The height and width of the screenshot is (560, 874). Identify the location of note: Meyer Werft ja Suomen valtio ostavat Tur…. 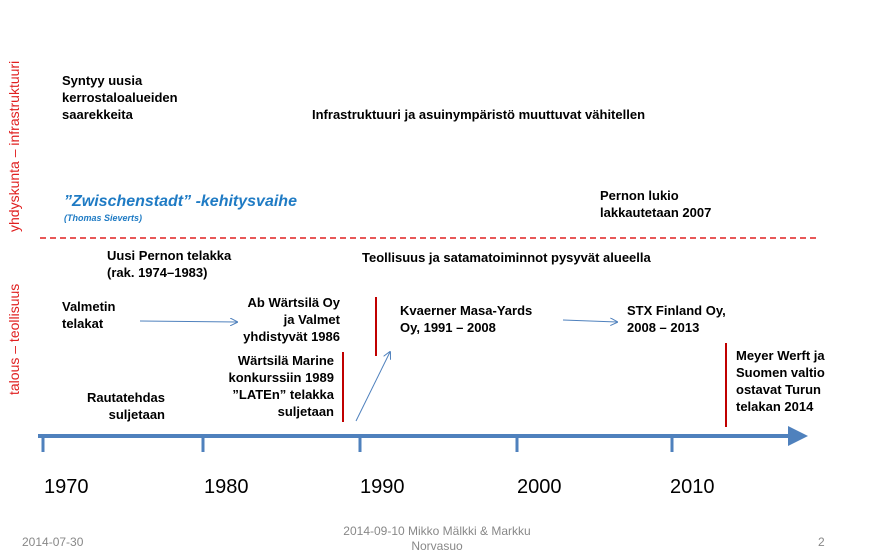
(780, 381).